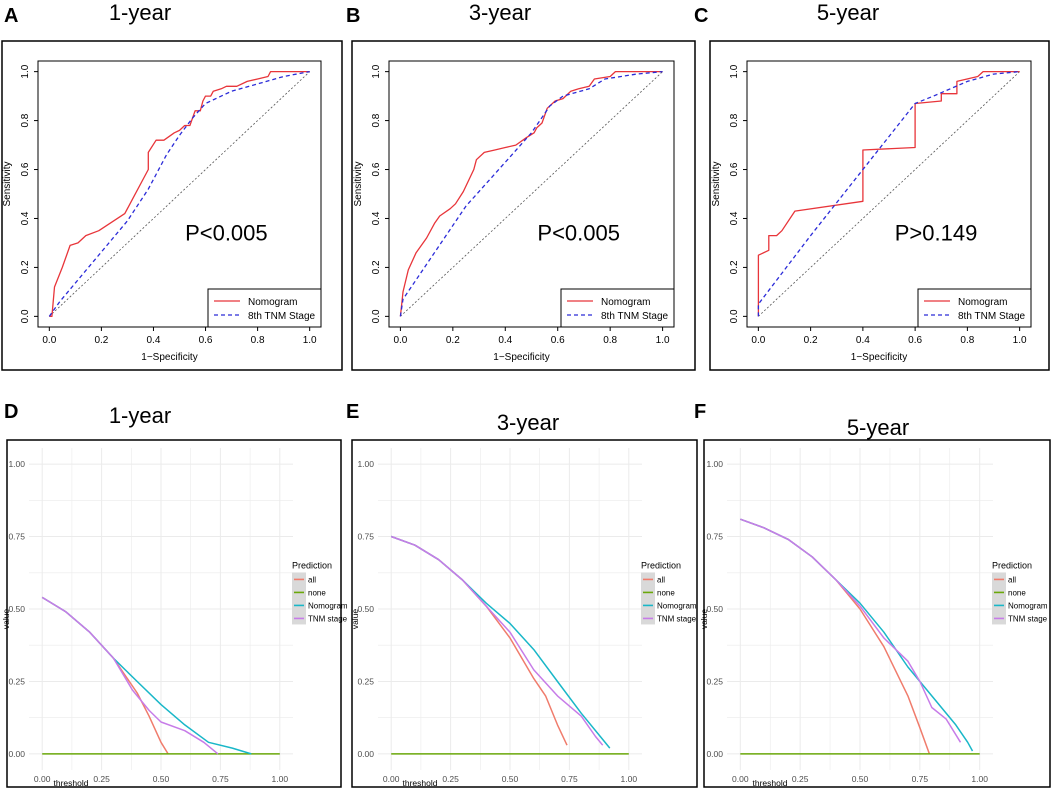  Describe the element at coordinates (979, 779) in the screenshot. I see `x-tick-label: 1.00` at that location.